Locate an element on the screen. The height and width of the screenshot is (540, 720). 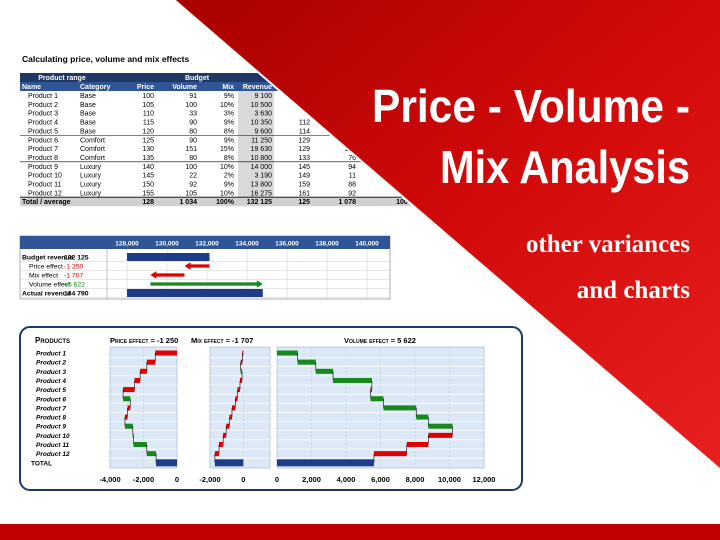
row-label: Budget revenue is located at coordinates (48, 258).